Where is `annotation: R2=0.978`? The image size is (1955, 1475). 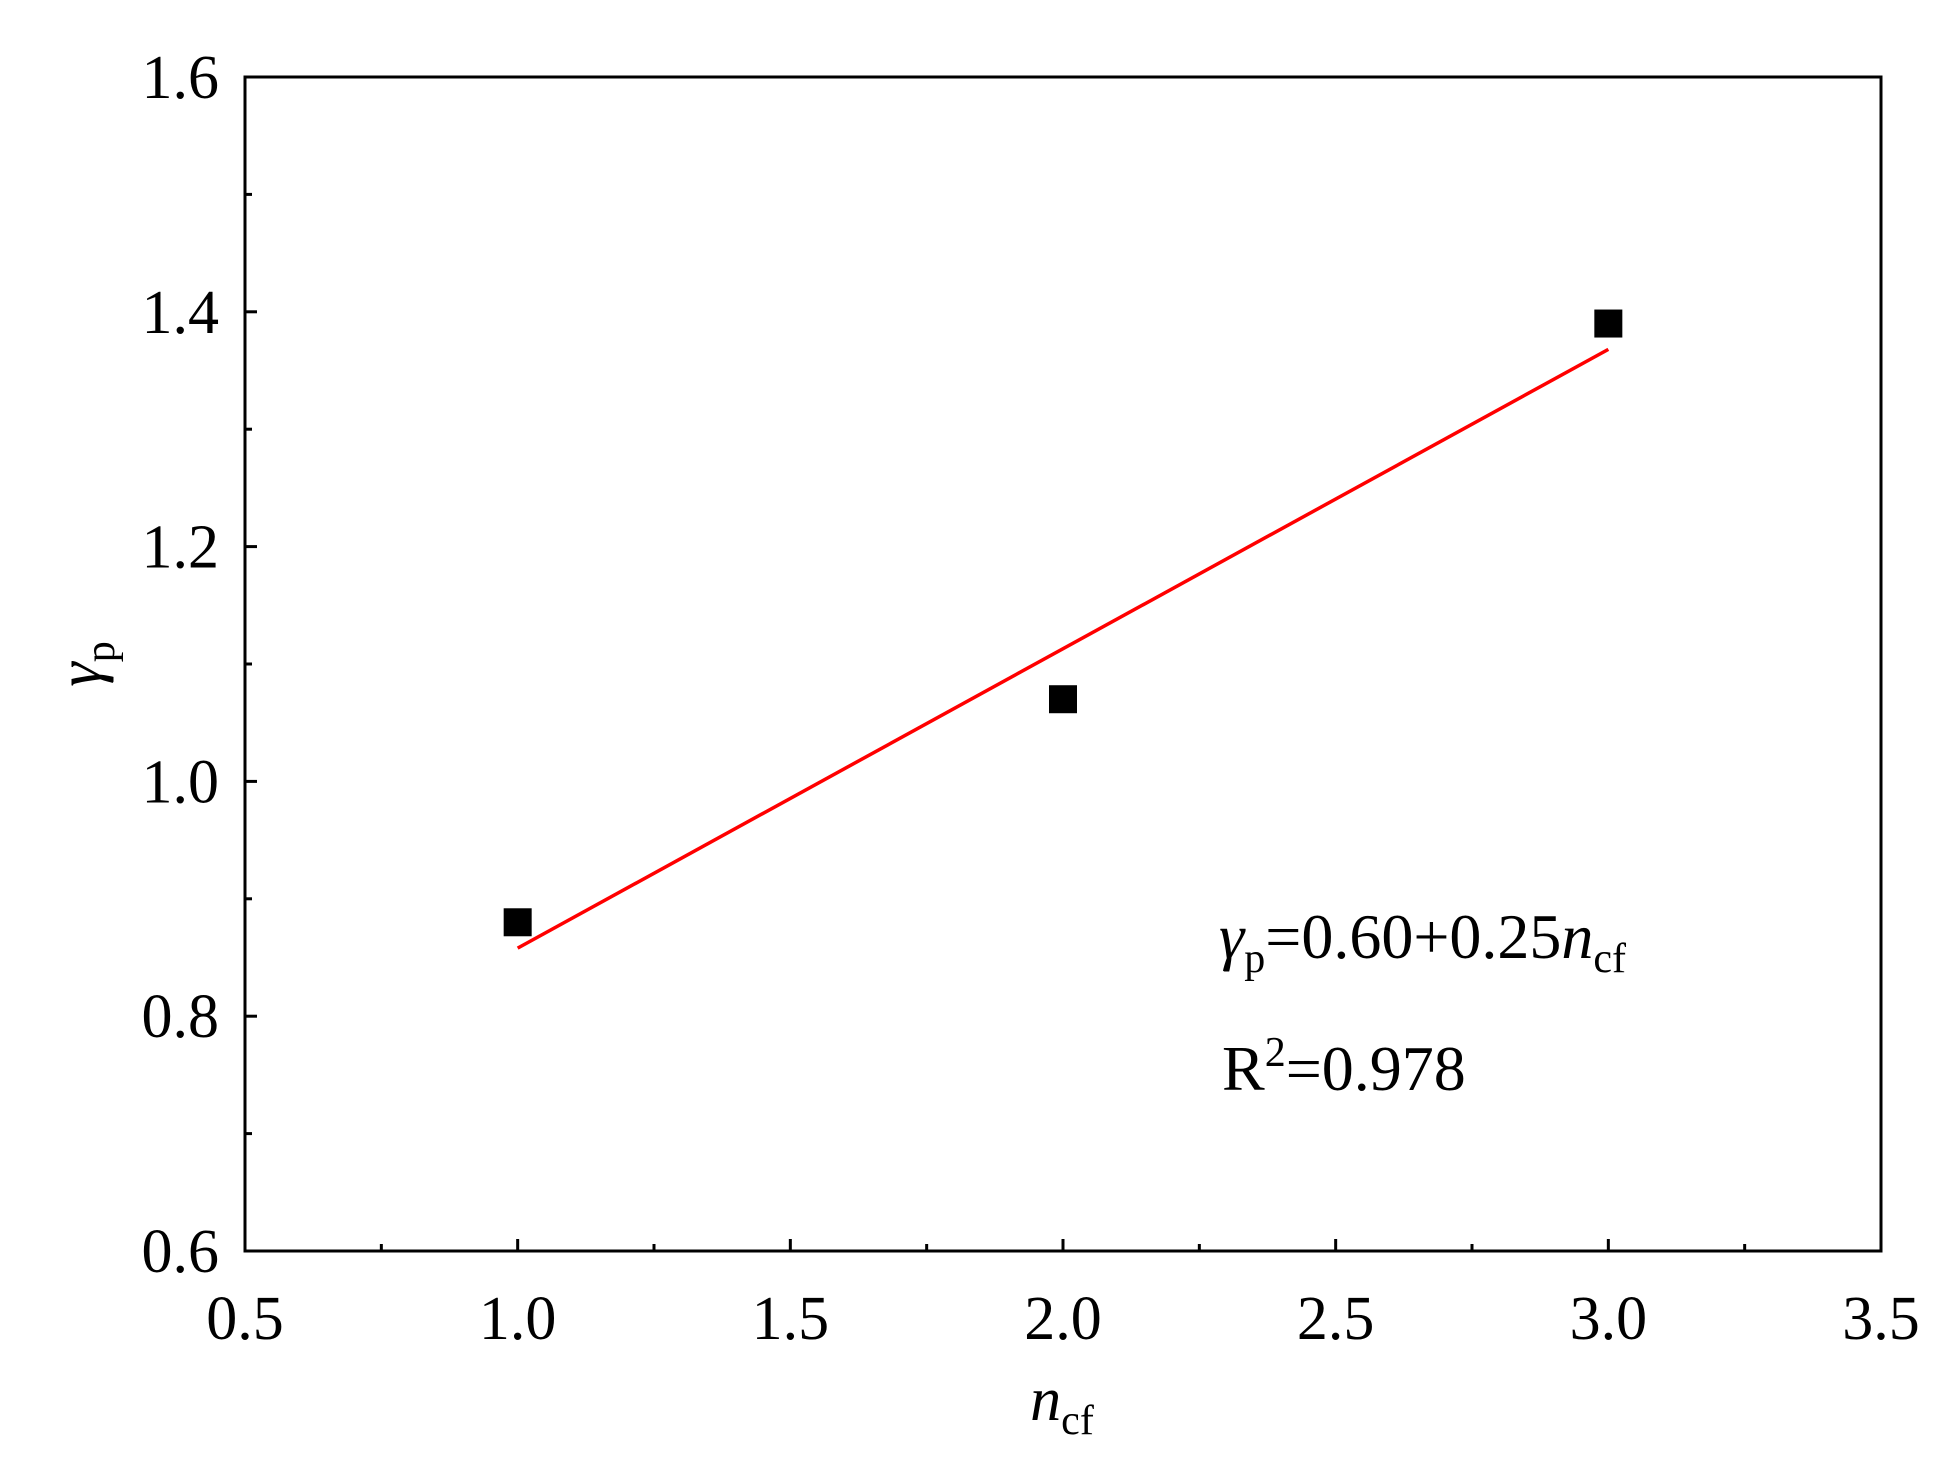
annotation: R2=0.978 is located at coordinates (1344, 1067).